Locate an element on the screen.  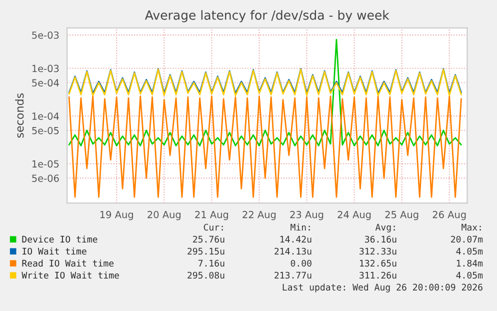
x-tick-label: 22 Aug is located at coordinates (259, 215).